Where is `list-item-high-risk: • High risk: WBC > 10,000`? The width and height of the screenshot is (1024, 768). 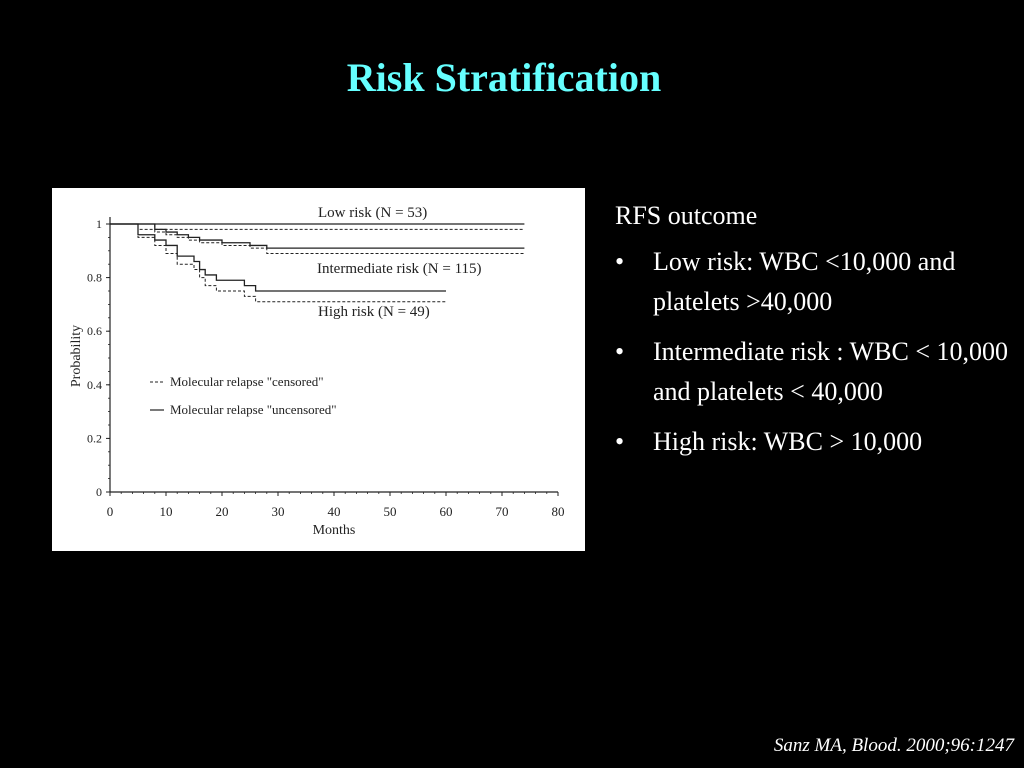 list-item-high-risk: • High risk: WBC > 10,000 is located at coordinates (815, 442).